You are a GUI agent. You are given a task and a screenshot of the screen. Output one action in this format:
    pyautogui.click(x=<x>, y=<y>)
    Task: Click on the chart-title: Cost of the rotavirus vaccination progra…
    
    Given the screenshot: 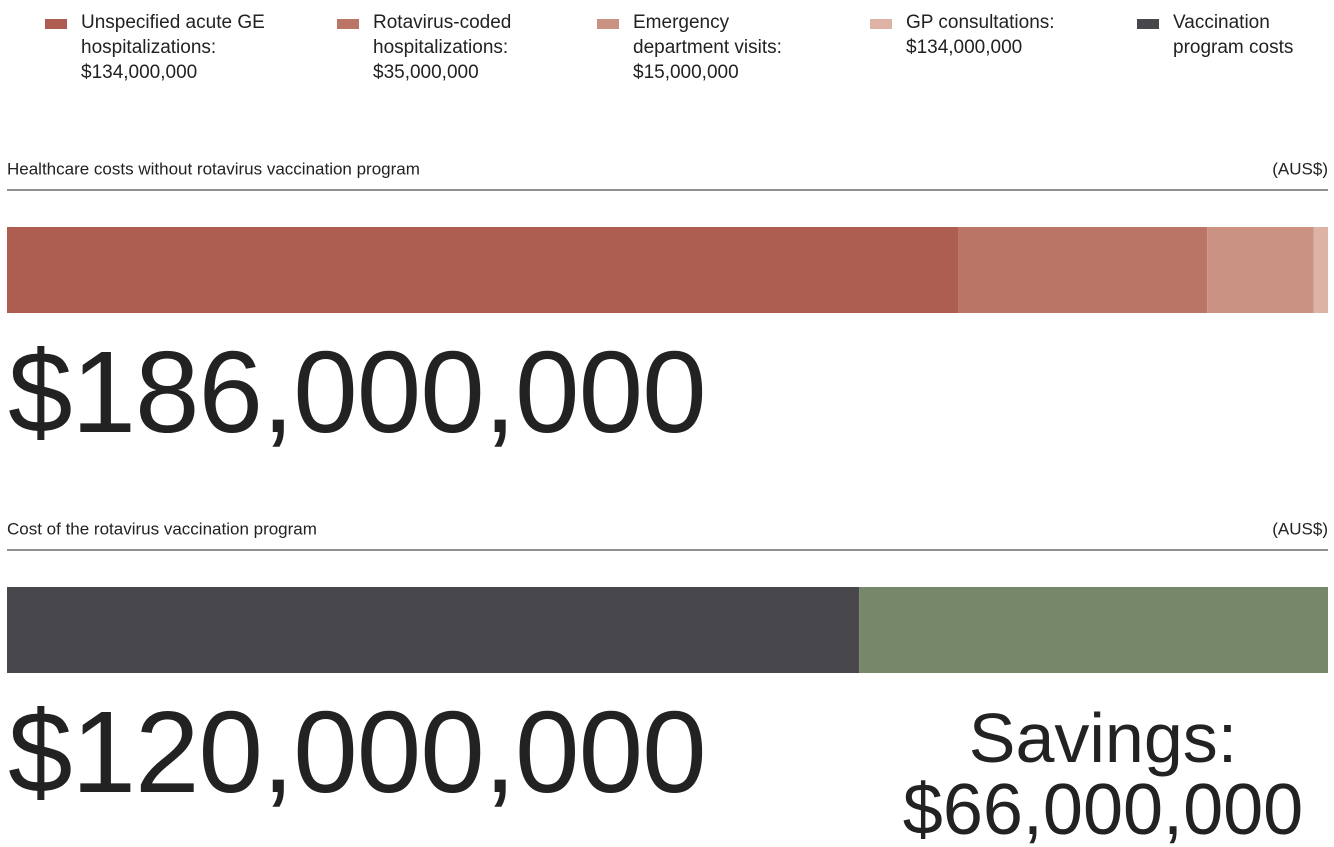 What is the action you would take?
    pyautogui.click(x=162, y=528)
    